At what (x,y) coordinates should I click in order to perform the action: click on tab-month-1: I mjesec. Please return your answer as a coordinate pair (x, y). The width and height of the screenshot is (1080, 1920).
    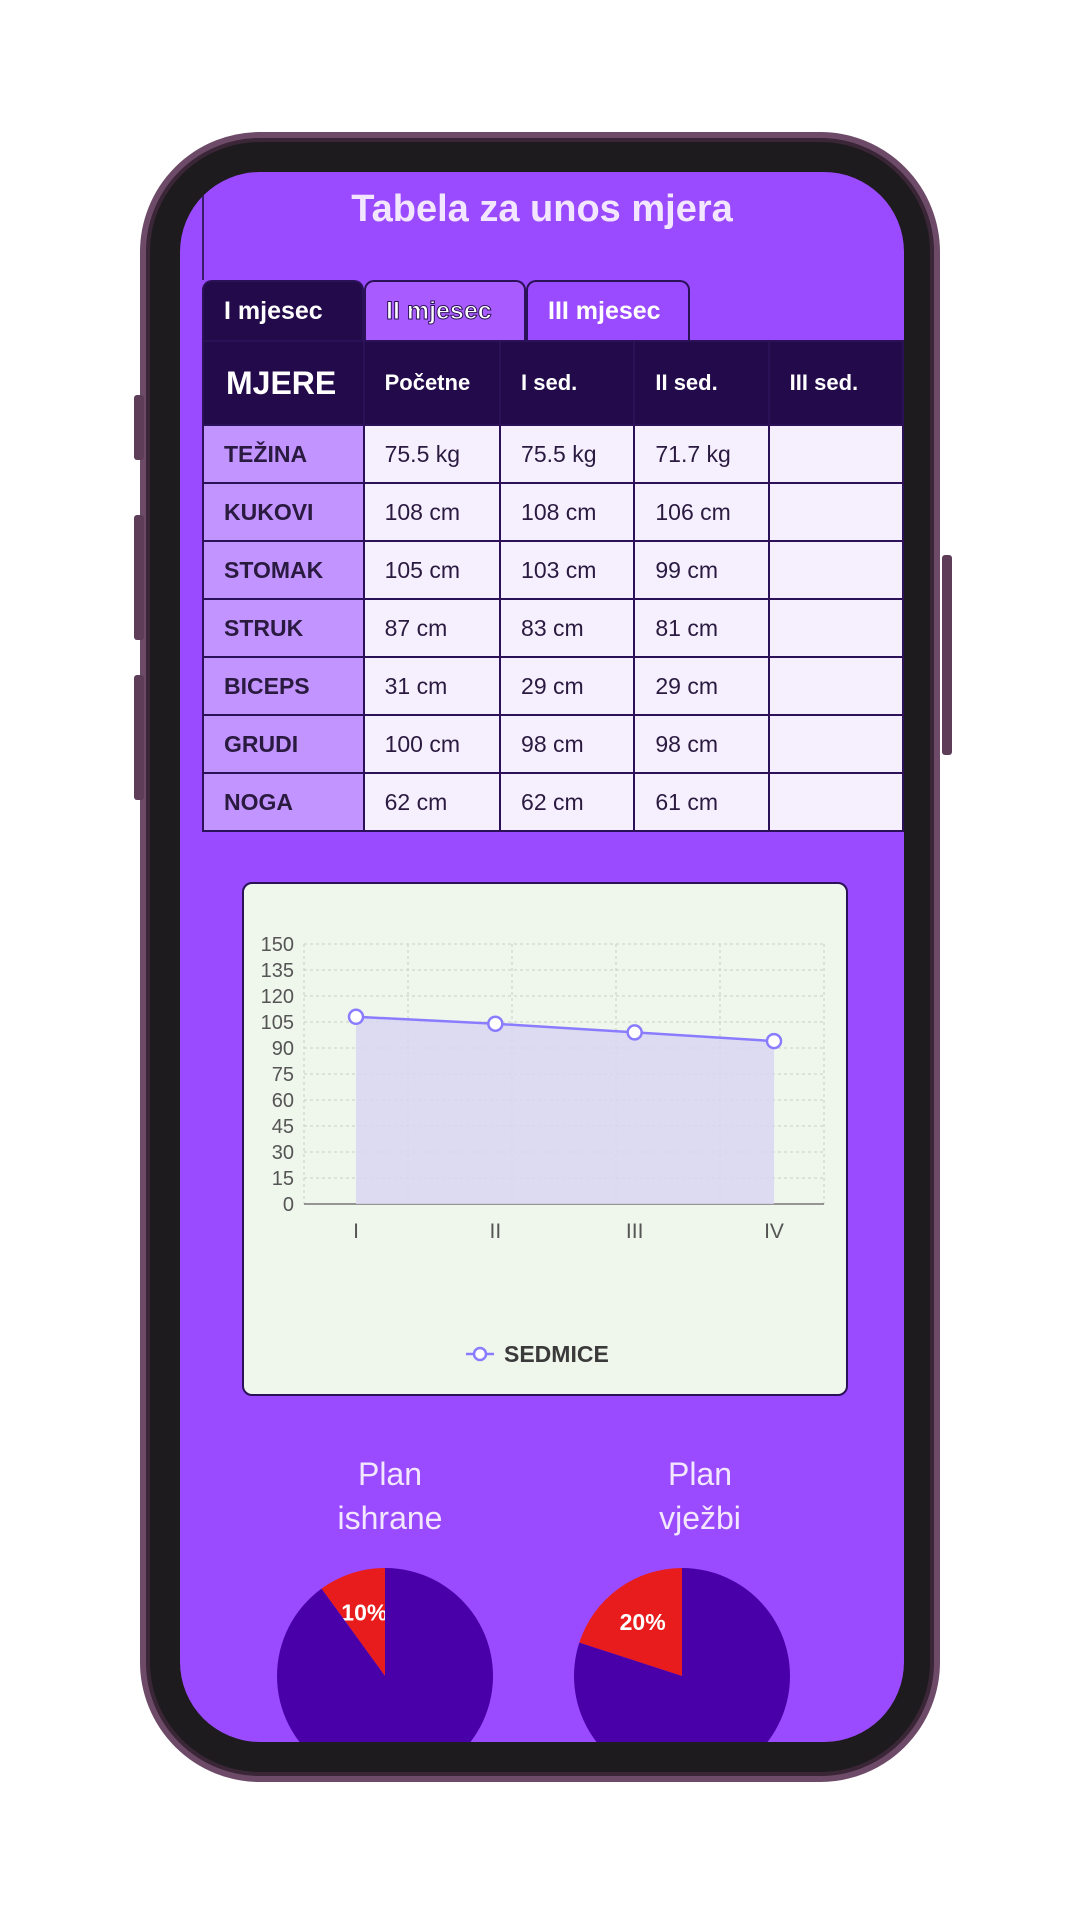
    Looking at the image, I should click on (283, 310).